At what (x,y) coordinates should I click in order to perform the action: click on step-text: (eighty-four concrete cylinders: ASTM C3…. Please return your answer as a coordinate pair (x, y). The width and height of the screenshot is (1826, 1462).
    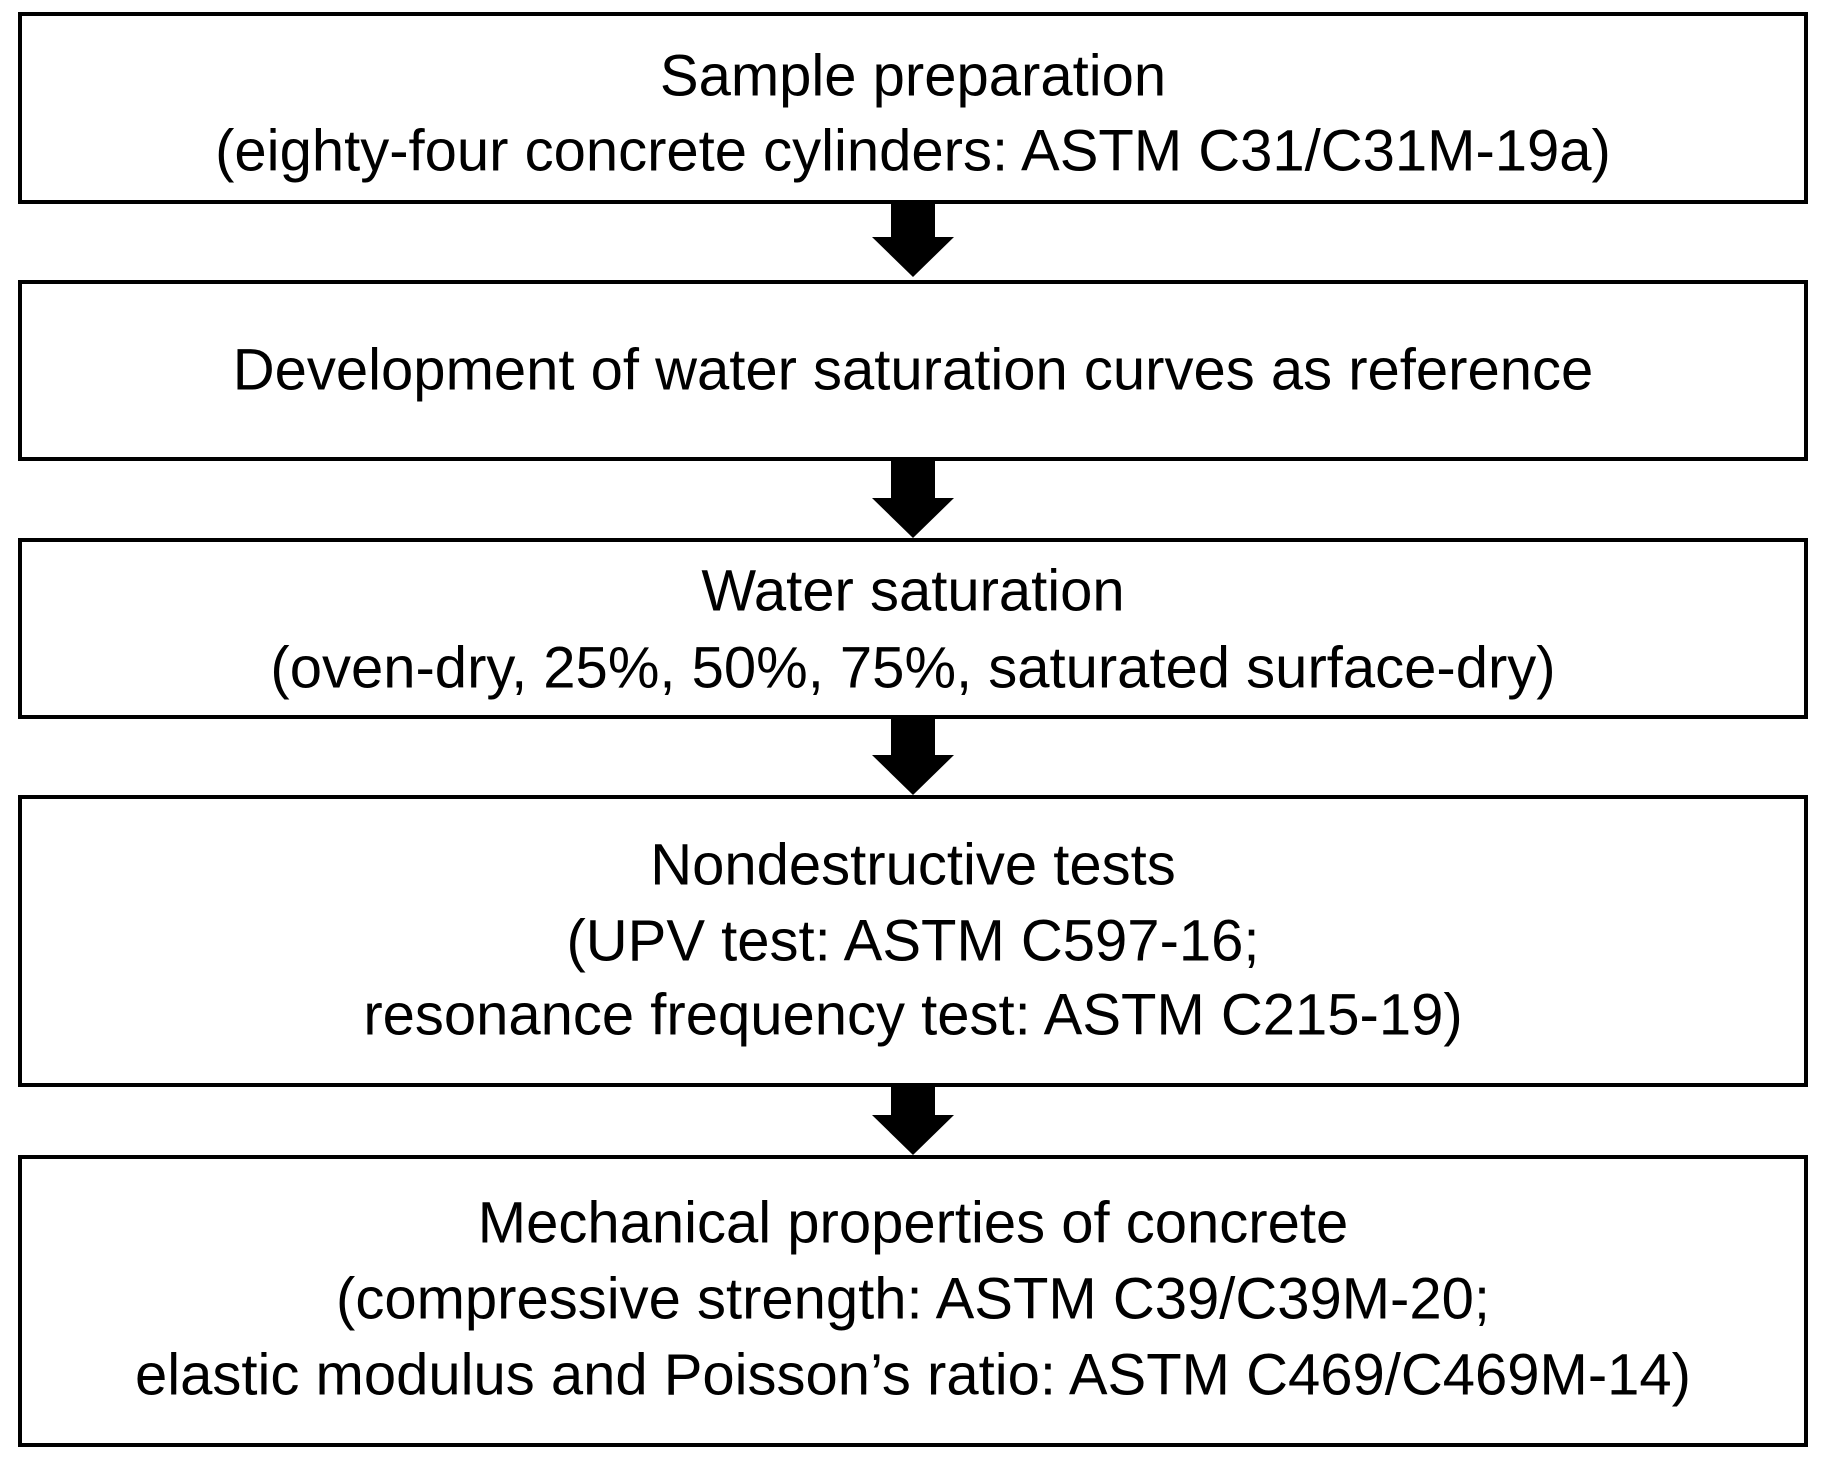
    Looking at the image, I should click on (913, 150).